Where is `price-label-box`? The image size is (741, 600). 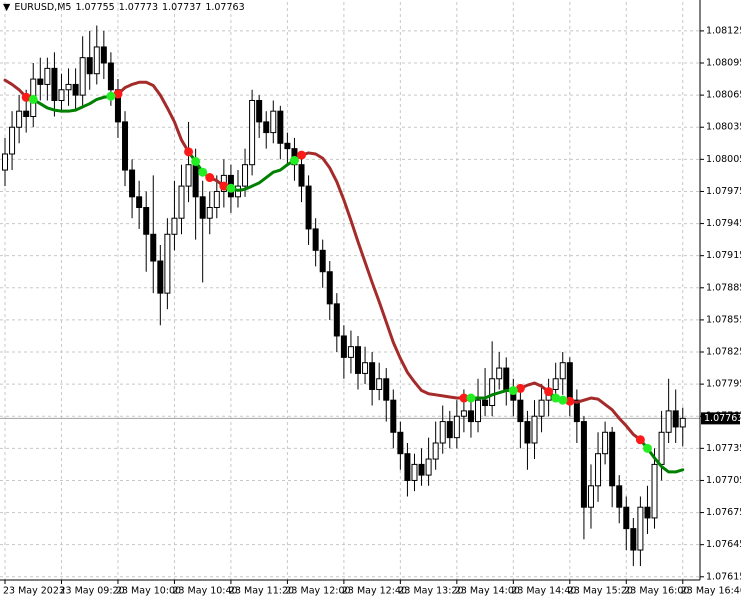 price-label-box is located at coordinates (720, 418).